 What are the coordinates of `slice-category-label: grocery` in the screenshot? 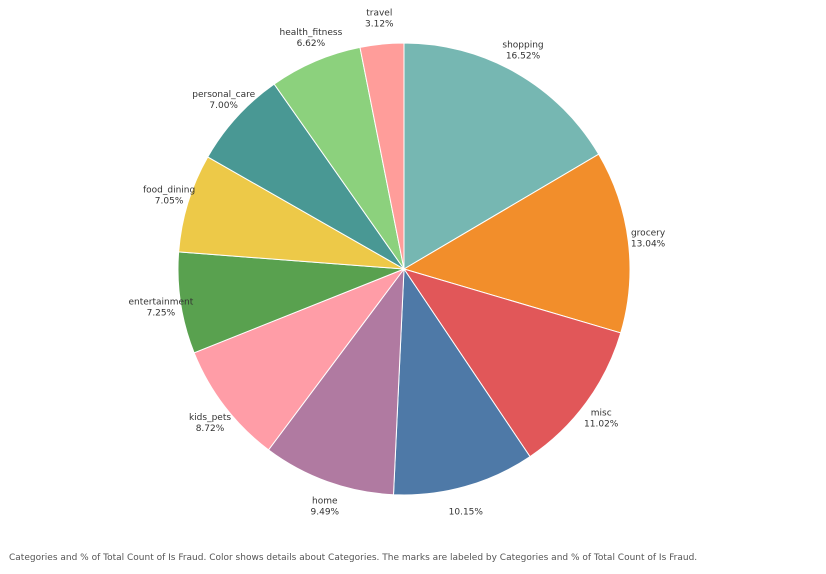 It's located at (648, 234).